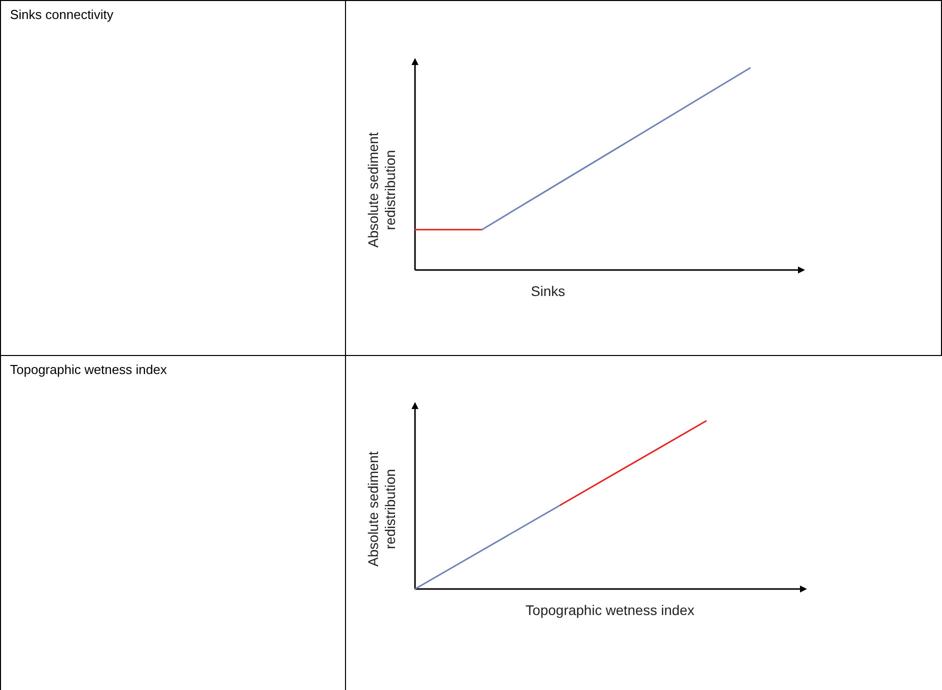 The image size is (942, 690). I want to click on x-axis-title: Sinks, so click(548, 291).